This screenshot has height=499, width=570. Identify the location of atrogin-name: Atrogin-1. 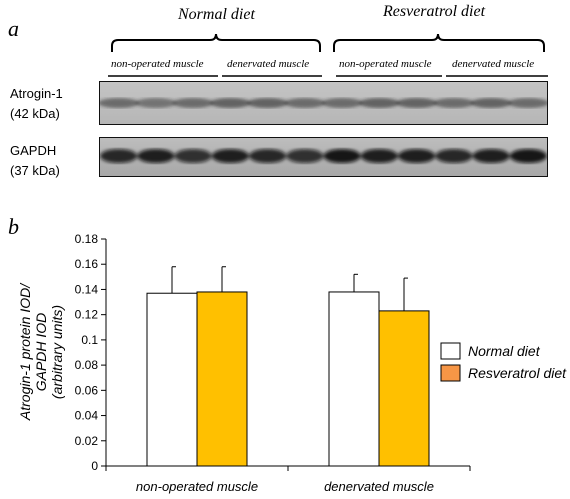
(36, 93).